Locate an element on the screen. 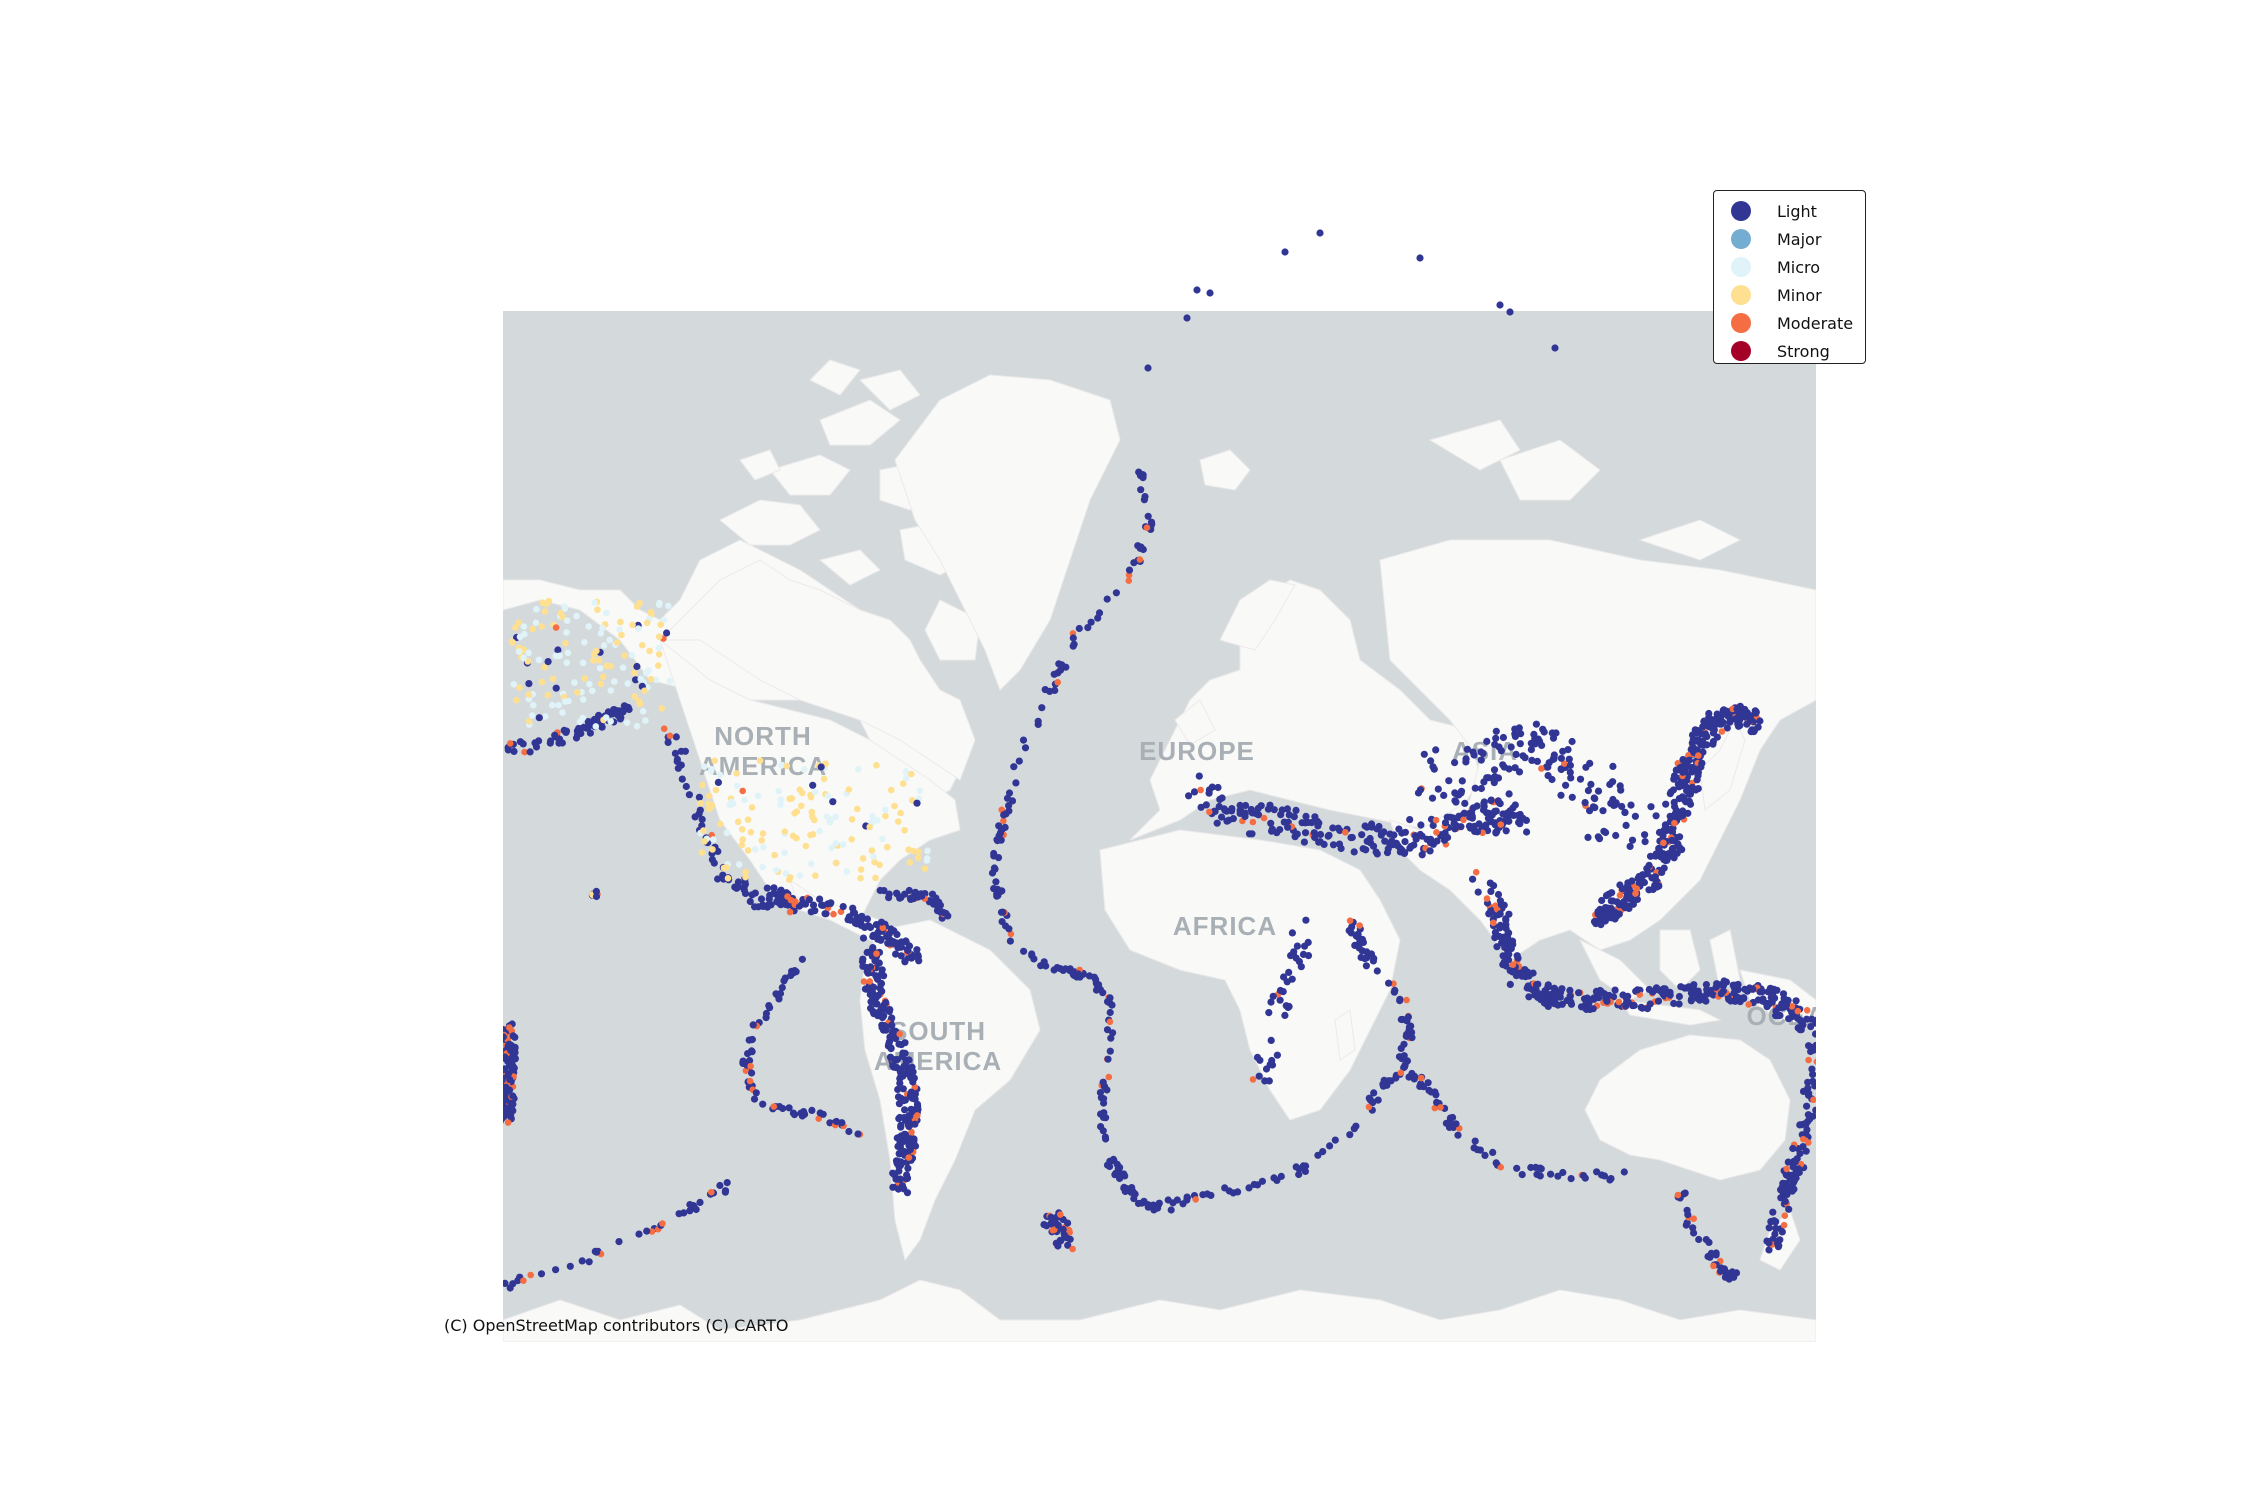 The width and height of the screenshot is (2250, 1500). earthquake-points-outside is located at coordinates (1351, 300).